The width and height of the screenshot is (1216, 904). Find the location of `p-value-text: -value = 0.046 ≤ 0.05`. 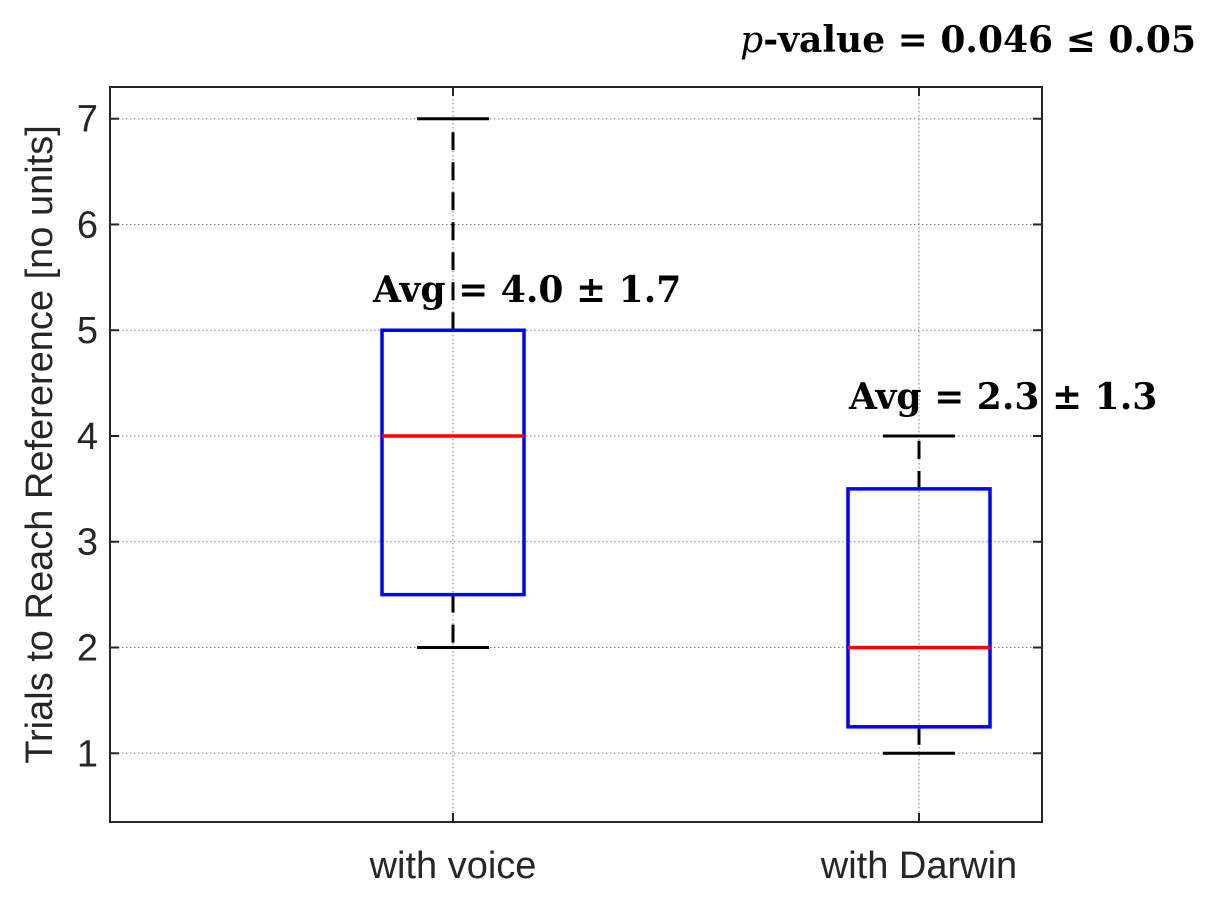

p-value-text: -value = 0.046 ≤ 0.05 is located at coordinates (979, 40).